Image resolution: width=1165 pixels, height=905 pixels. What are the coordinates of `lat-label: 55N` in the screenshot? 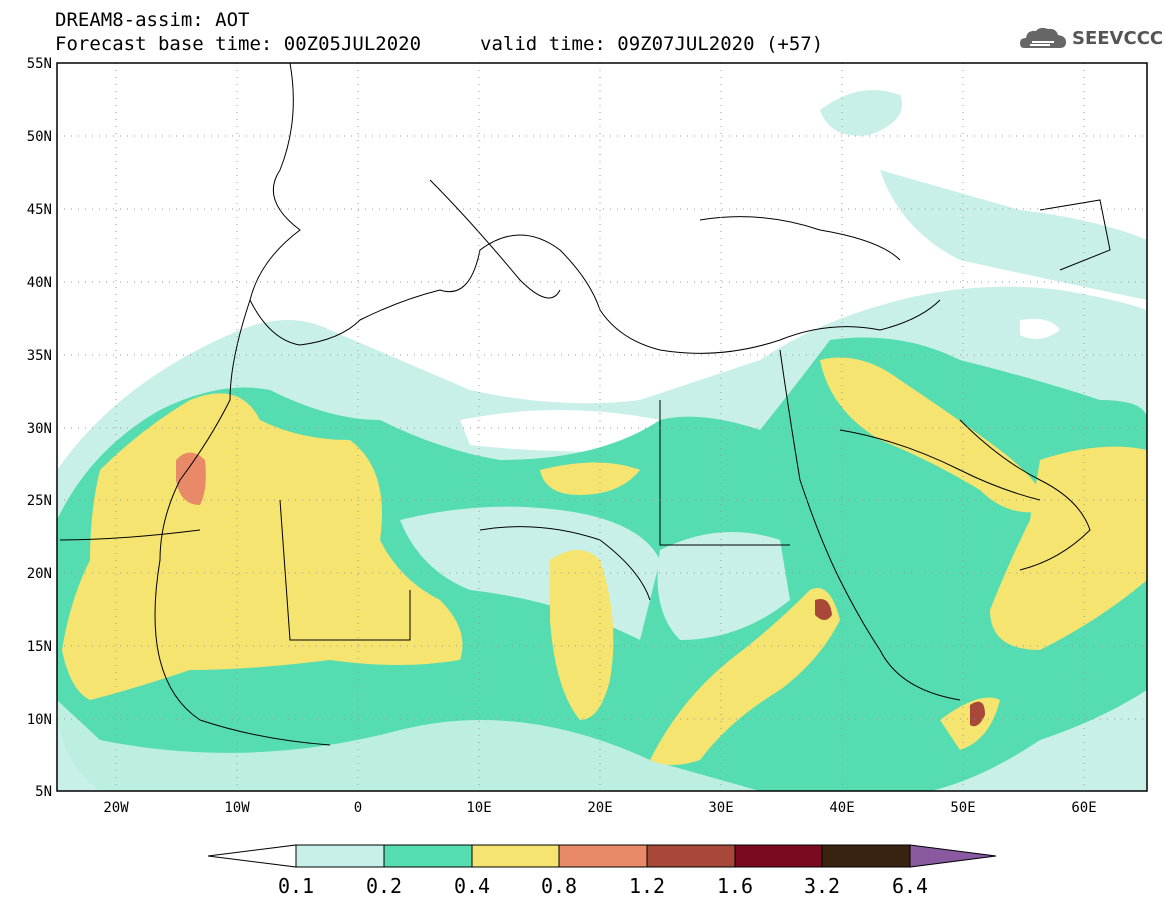 It's located at (39, 64).